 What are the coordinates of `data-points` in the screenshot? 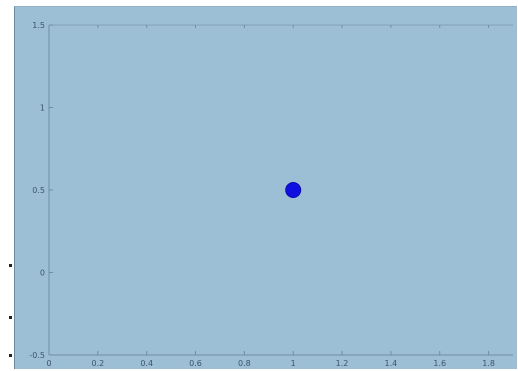 It's located at (293, 190).